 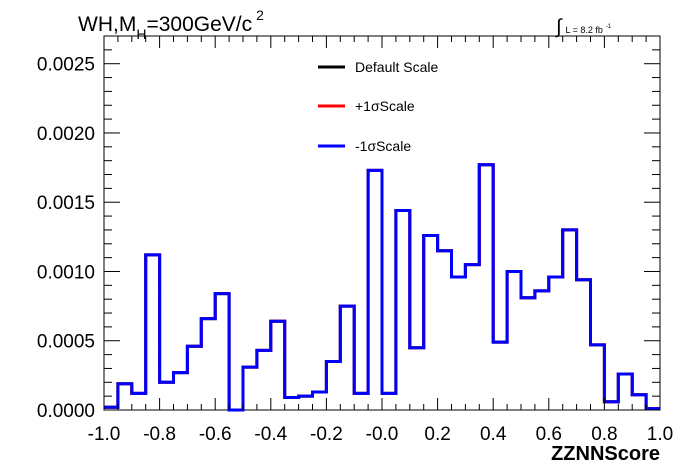 What do you see at coordinates (559, 27) in the screenshot?
I see `integral-symbol: ∫` at bounding box center [559, 27].